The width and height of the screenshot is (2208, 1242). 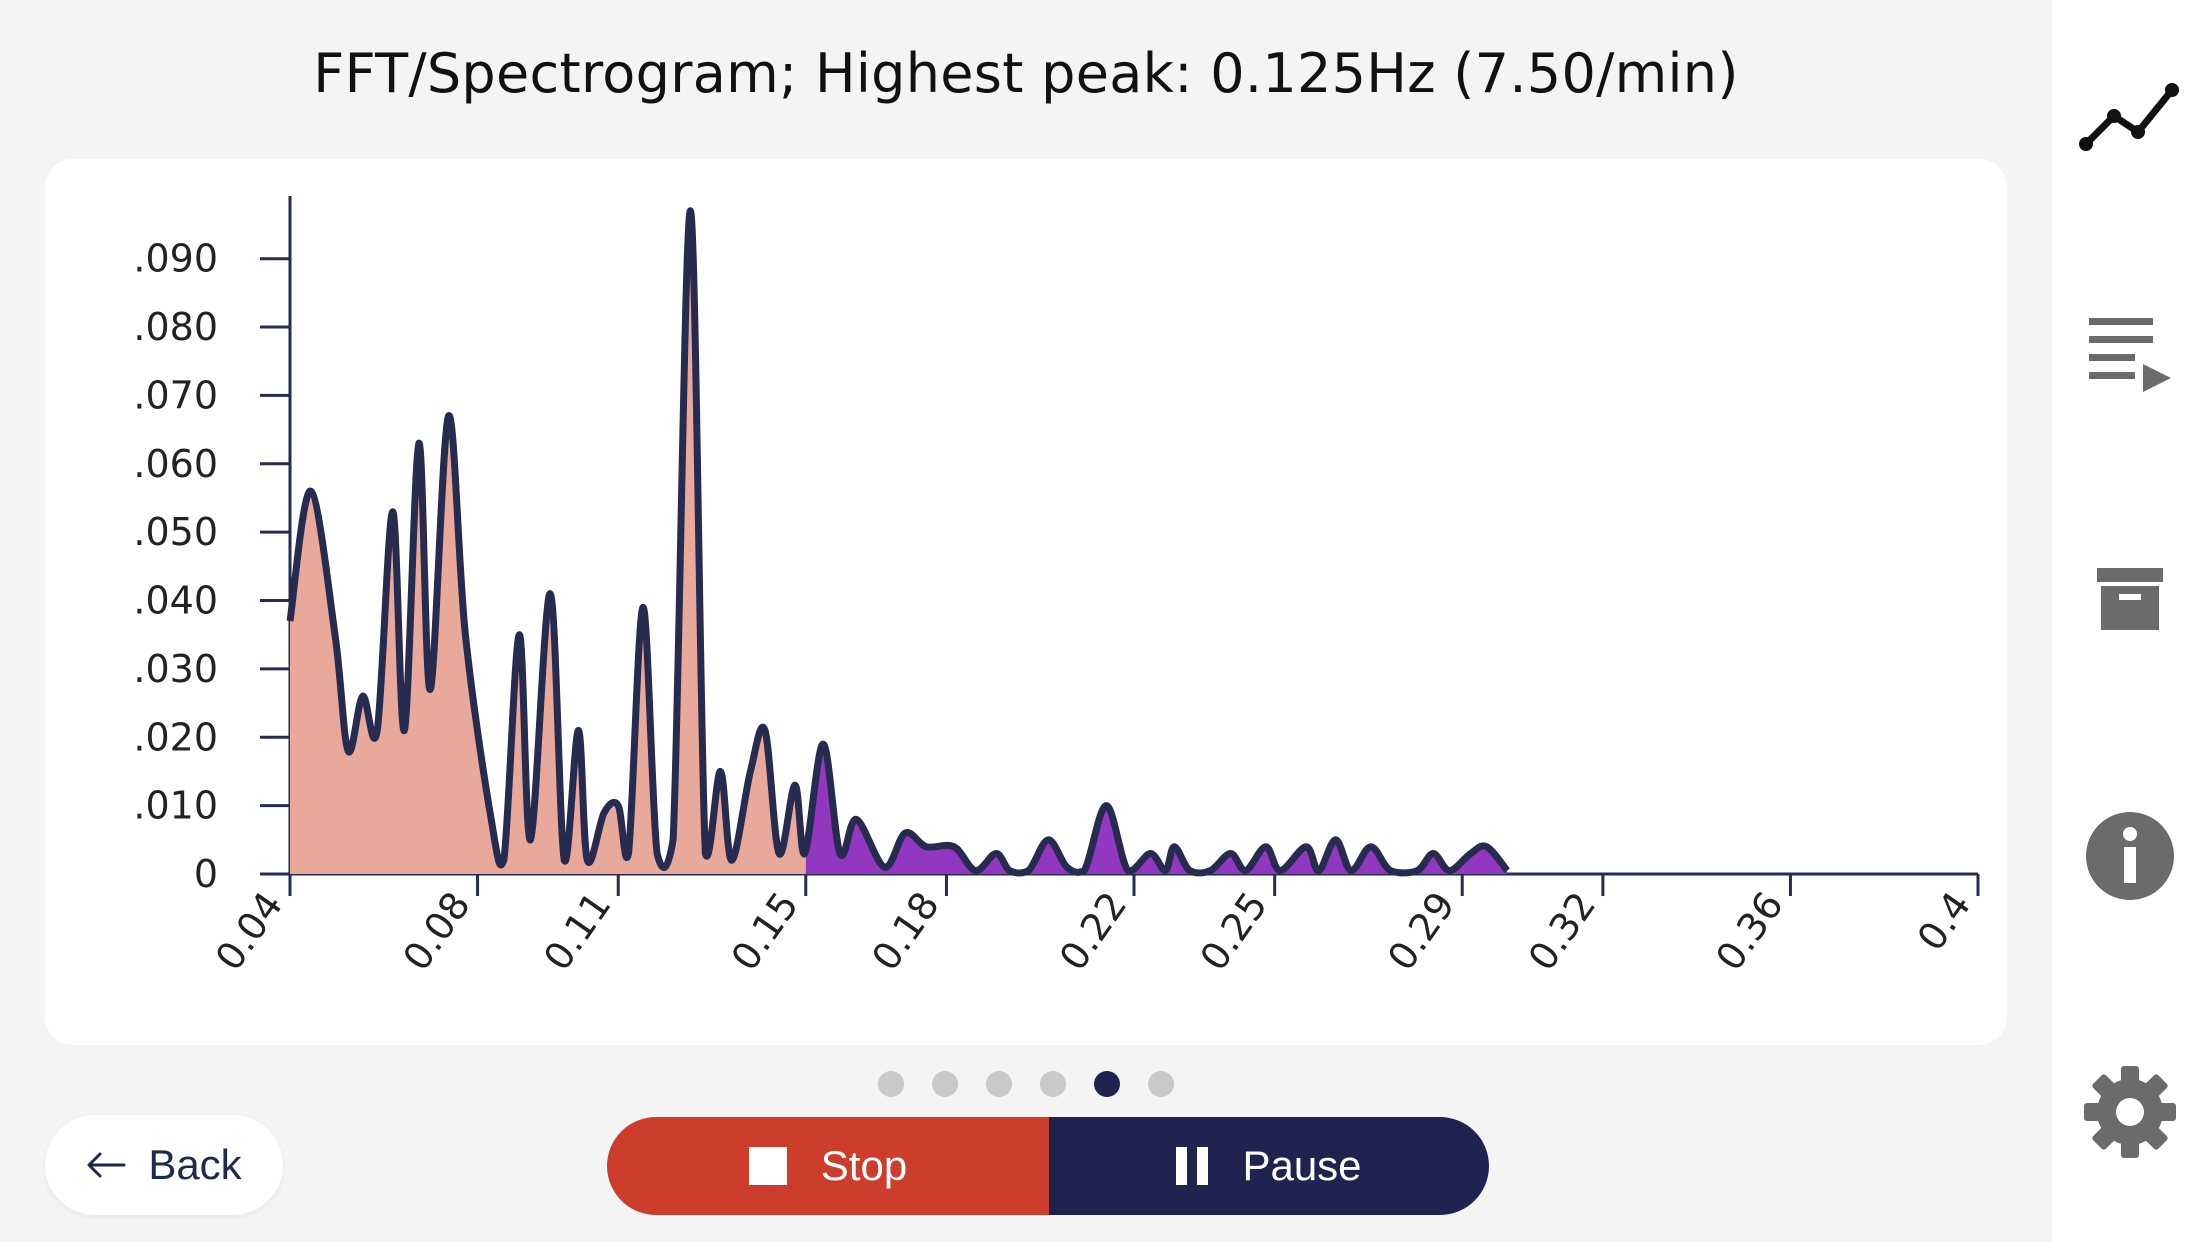 What do you see at coordinates (2130, 120) in the screenshot?
I see `chart-line-icon` at bounding box center [2130, 120].